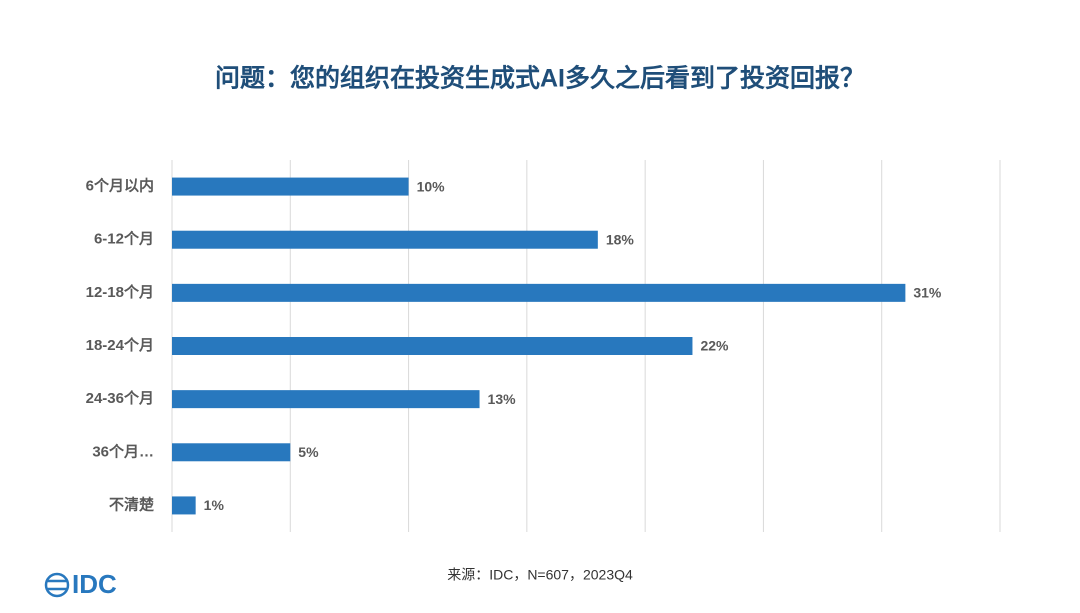  I want to click on logo-icon, so click(57, 585).